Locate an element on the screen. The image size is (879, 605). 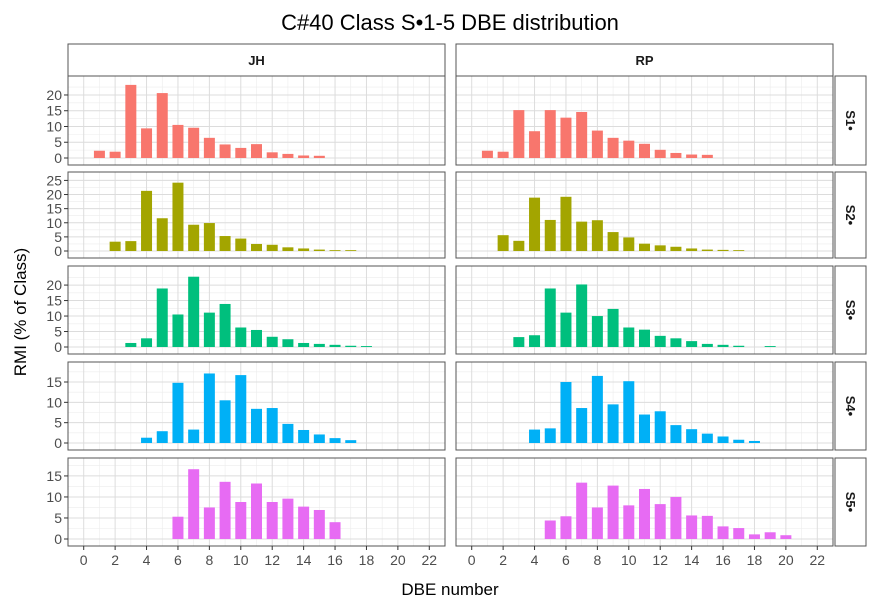
x-tick-label: 20 is located at coordinates (786, 560).